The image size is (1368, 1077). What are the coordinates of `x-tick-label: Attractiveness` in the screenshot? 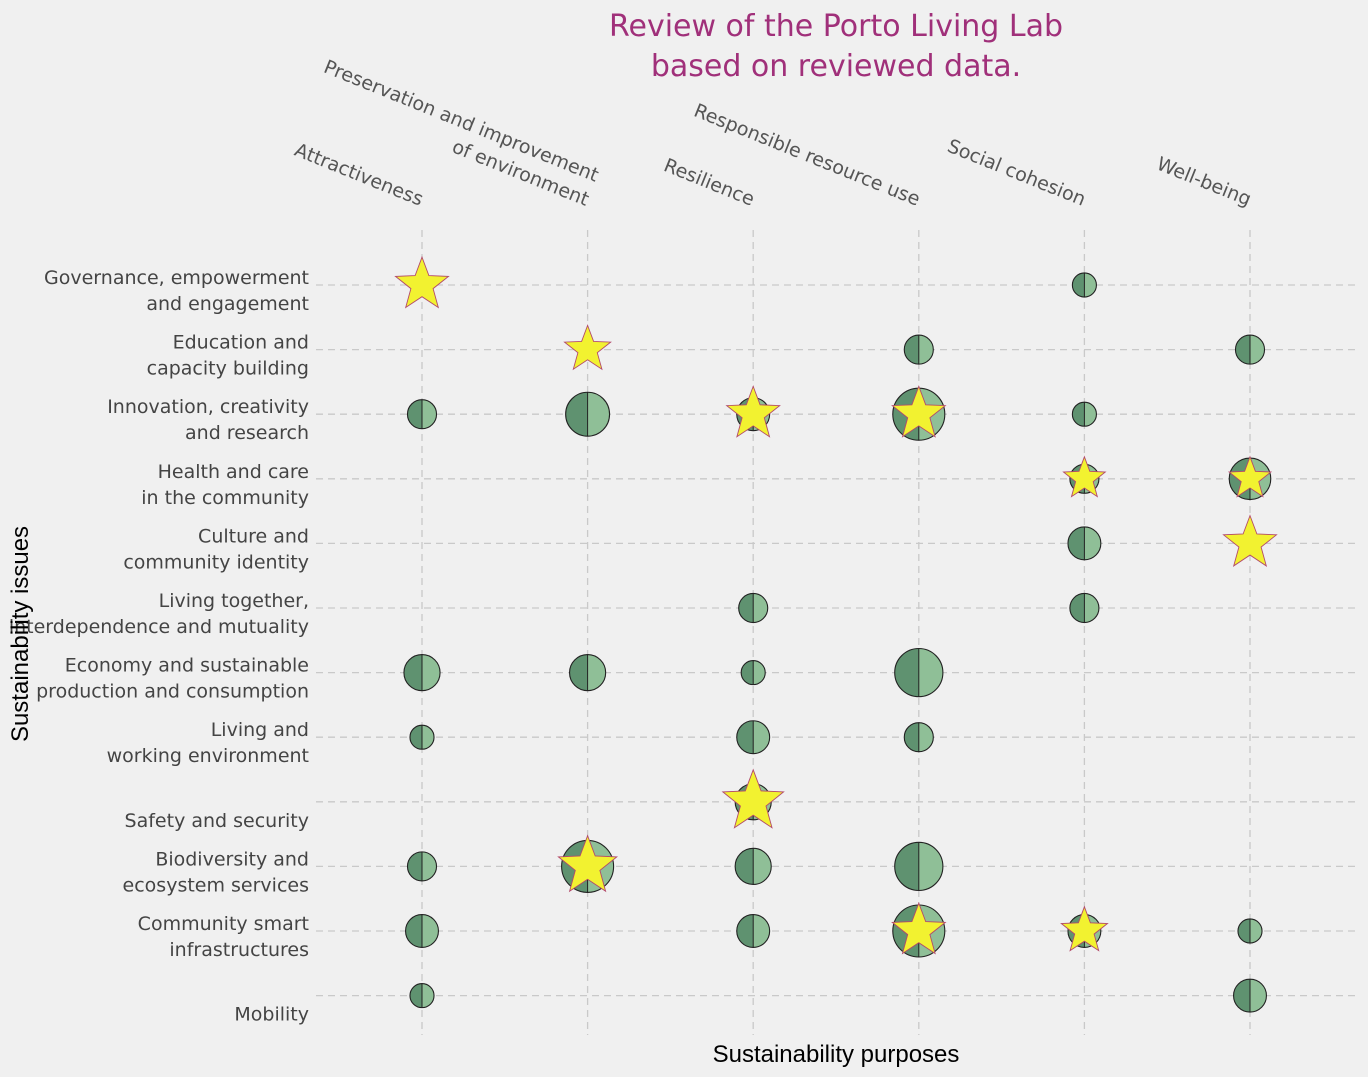 It's located at (358, 175).